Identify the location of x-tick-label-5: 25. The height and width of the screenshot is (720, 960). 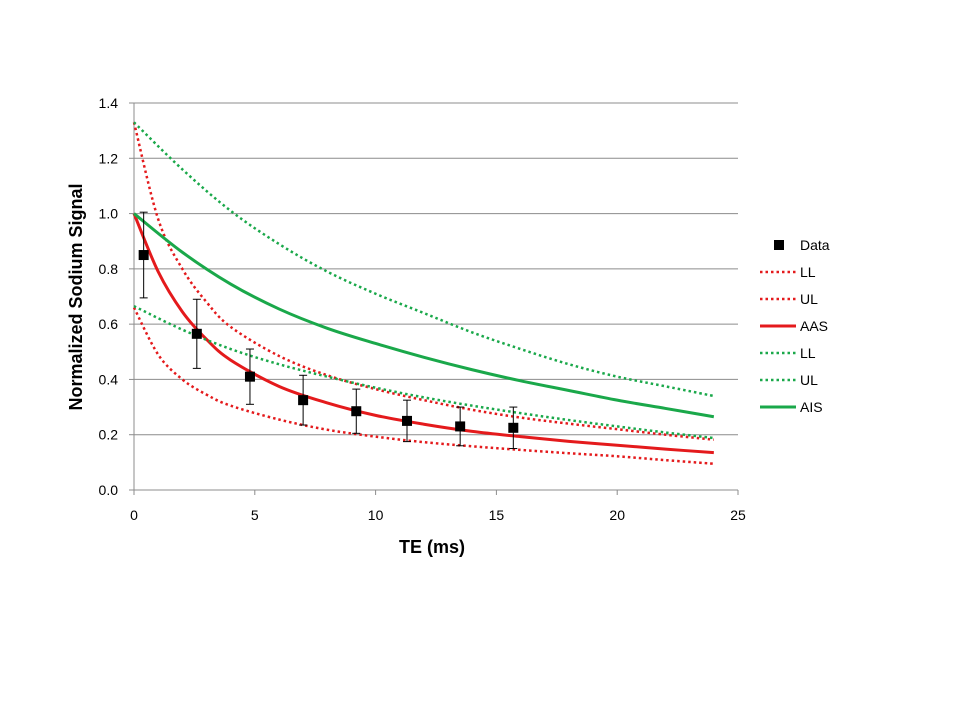
(738, 515).